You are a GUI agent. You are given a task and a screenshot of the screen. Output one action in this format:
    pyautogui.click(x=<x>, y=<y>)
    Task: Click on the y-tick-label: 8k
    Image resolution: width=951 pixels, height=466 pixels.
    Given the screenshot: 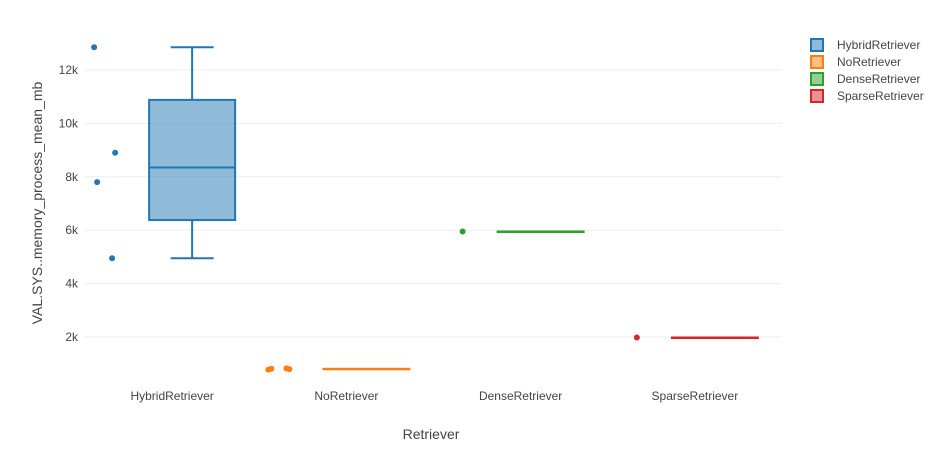 What is the action you would take?
    pyautogui.click(x=72, y=177)
    